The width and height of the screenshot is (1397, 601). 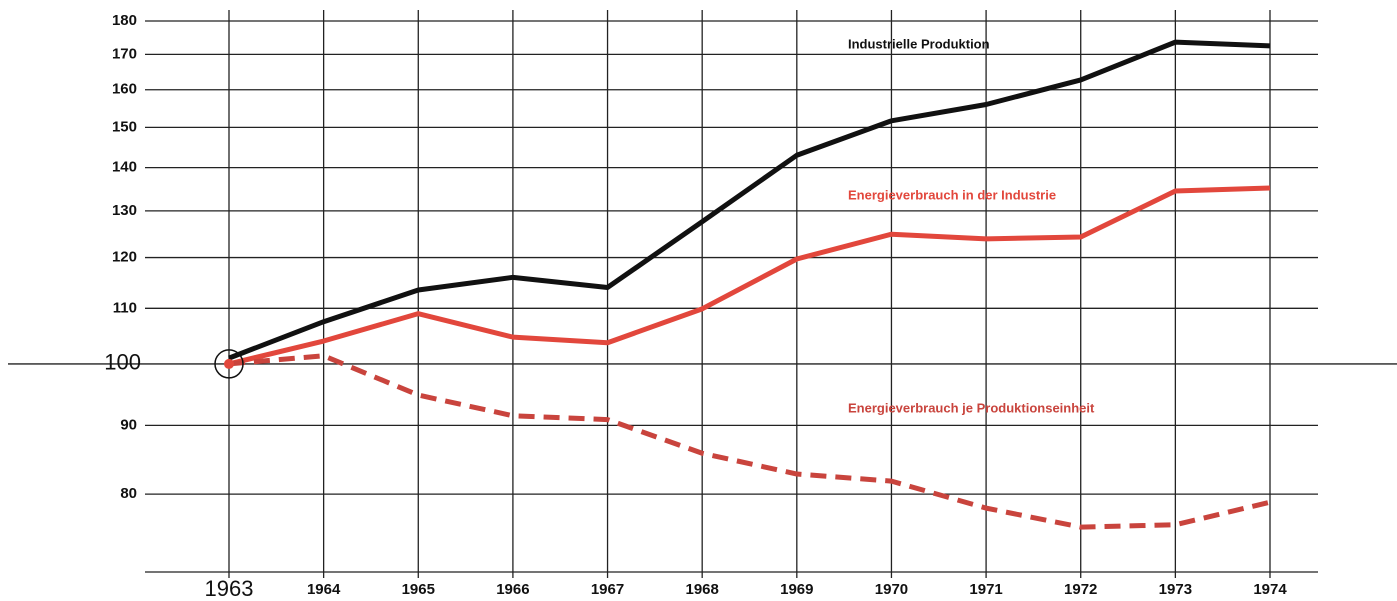 I want to click on x-tick-label: 1963, so click(x=229, y=588).